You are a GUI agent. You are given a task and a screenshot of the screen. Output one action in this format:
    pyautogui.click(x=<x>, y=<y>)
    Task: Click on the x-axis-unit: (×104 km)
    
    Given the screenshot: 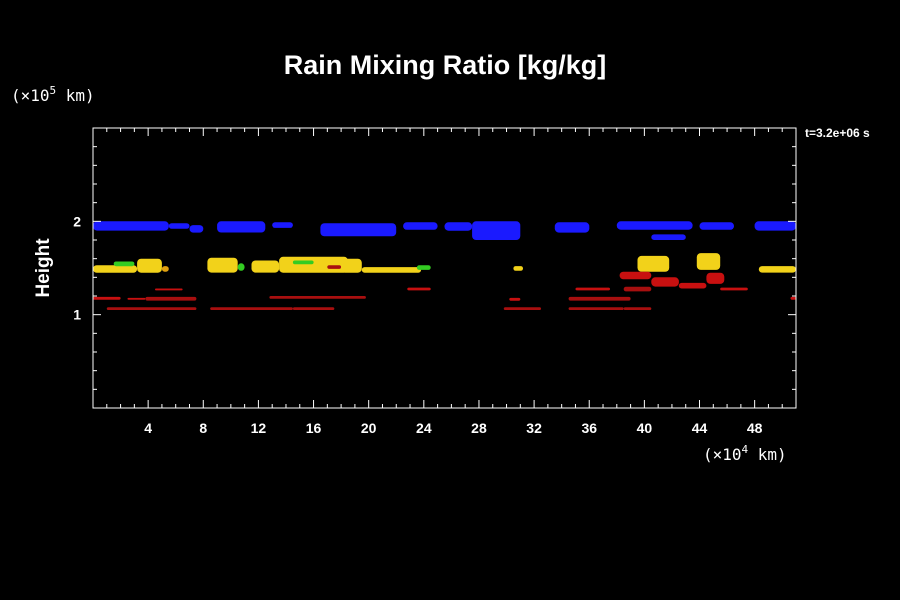 What is the action you would take?
    pyautogui.click(x=745, y=453)
    